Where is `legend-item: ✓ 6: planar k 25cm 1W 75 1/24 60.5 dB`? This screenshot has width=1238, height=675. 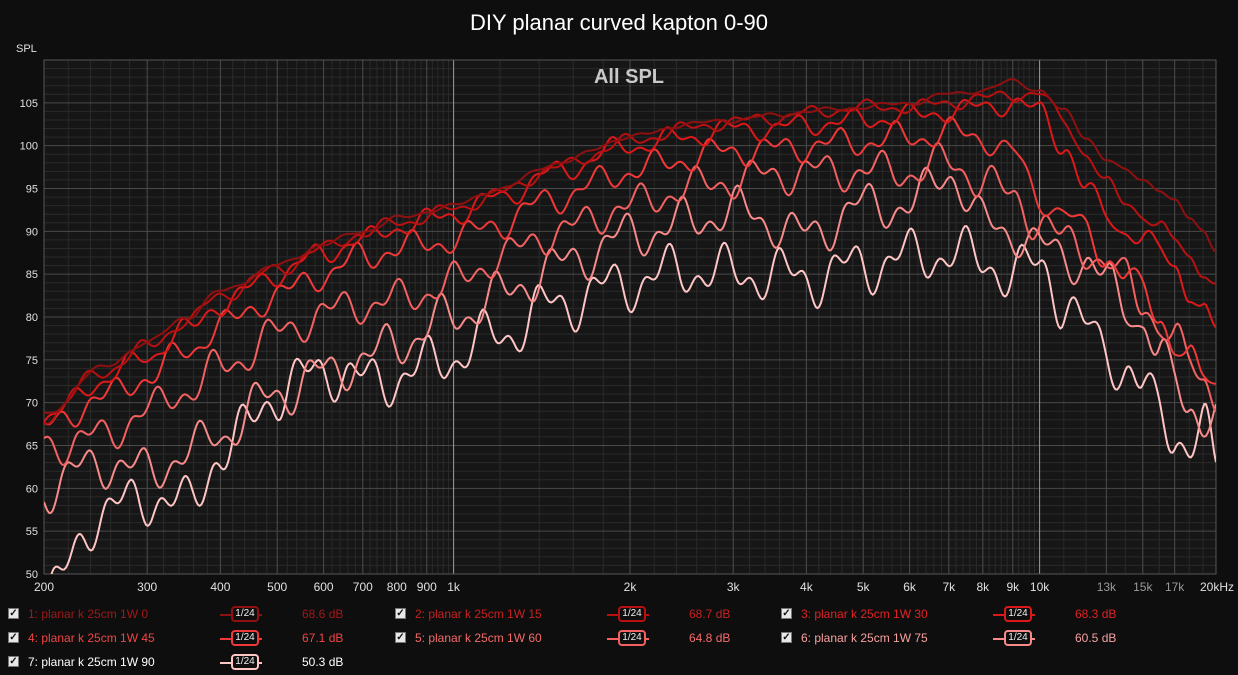
legend-item: ✓ 6: planar k 25cm 1W 75 1/24 60.5 dB is located at coordinates (971, 640).